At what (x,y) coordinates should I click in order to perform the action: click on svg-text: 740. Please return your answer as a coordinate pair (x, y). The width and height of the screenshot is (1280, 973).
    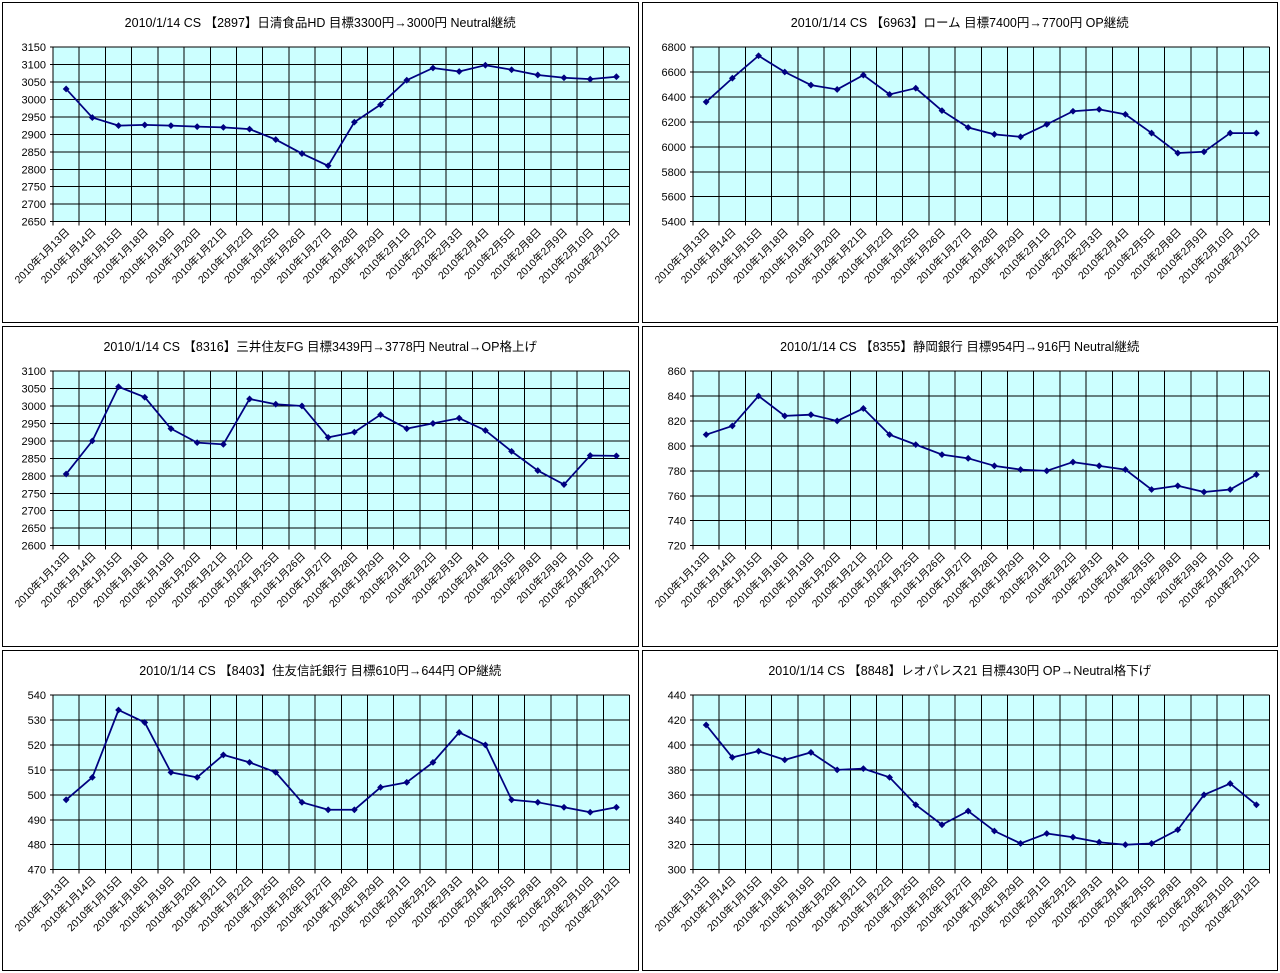
    Looking at the image, I should click on (676, 522).